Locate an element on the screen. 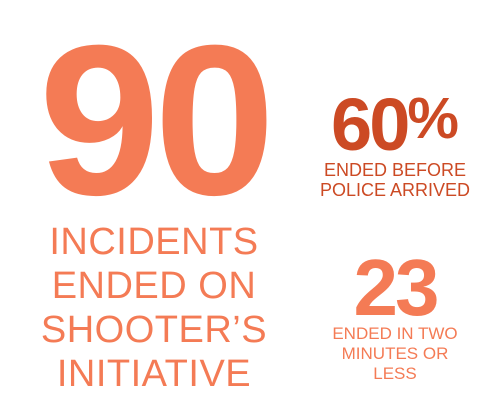 This screenshot has height=410, width=491. police-stat-caption: ENDED BEFORE POLICE ARRIVED is located at coordinates (395, 180).